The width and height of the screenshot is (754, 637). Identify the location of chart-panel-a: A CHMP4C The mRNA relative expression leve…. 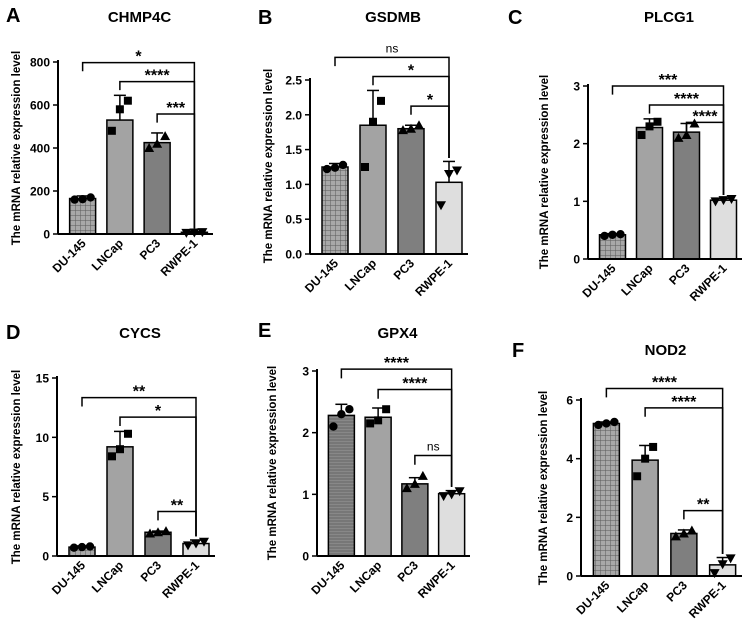
(109, 142).